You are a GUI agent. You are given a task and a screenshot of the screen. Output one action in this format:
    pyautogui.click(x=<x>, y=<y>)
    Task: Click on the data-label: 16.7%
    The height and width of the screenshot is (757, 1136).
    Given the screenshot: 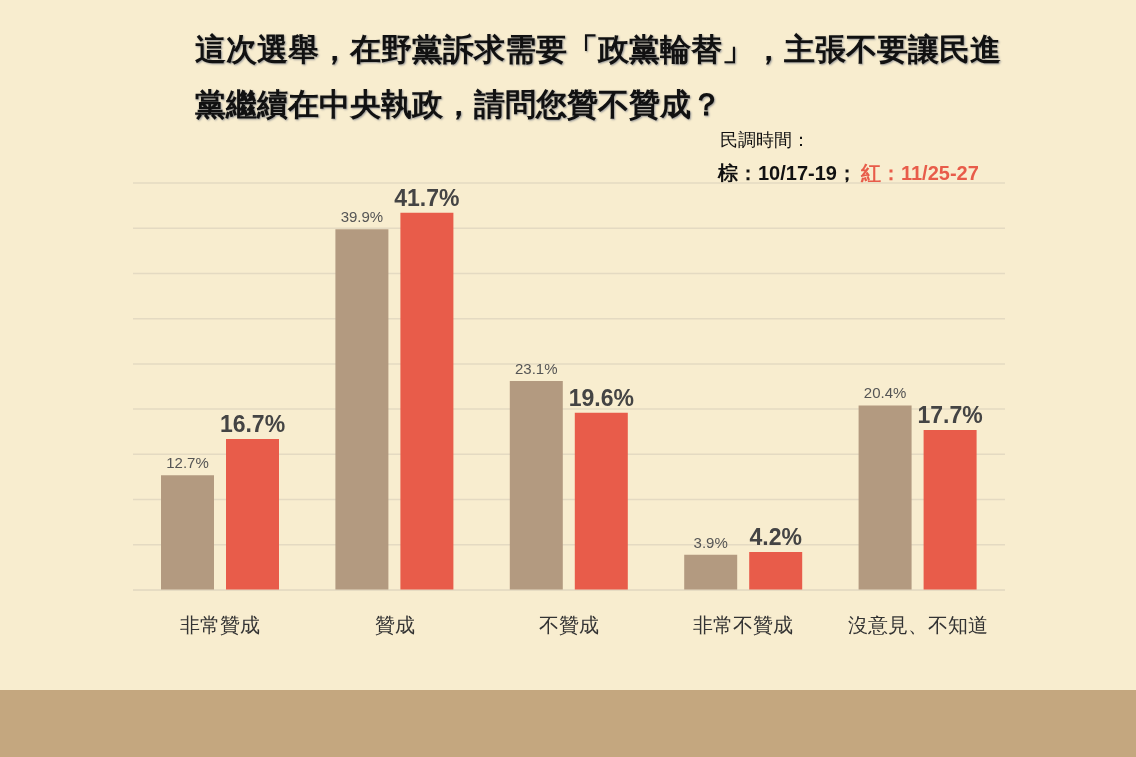 What is the action you would take?
    pyautogui.click(x=252, y=423)
    